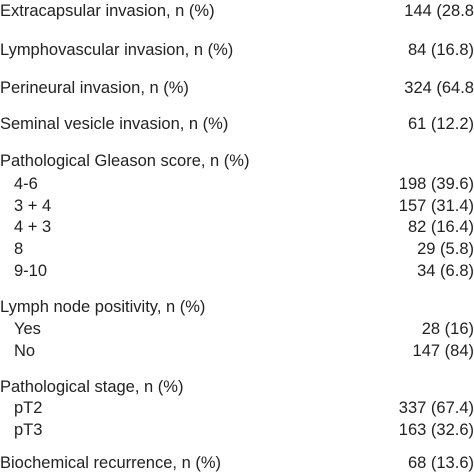 Image resolution: width=474 pixels, height=474 pixels. Describe the element at coordinates (436, 408) in the screenshot. I see `row-value: 337 (67.4)` at that location.